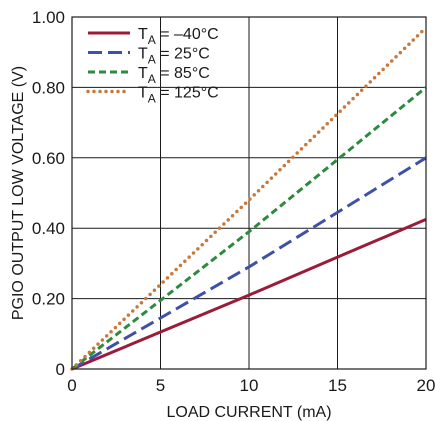 The height and width of the screenshot is (421, 435). Describe the element at coordinates (337, 385) in the screenshot. I see `x-tick-label: 15` at that location.